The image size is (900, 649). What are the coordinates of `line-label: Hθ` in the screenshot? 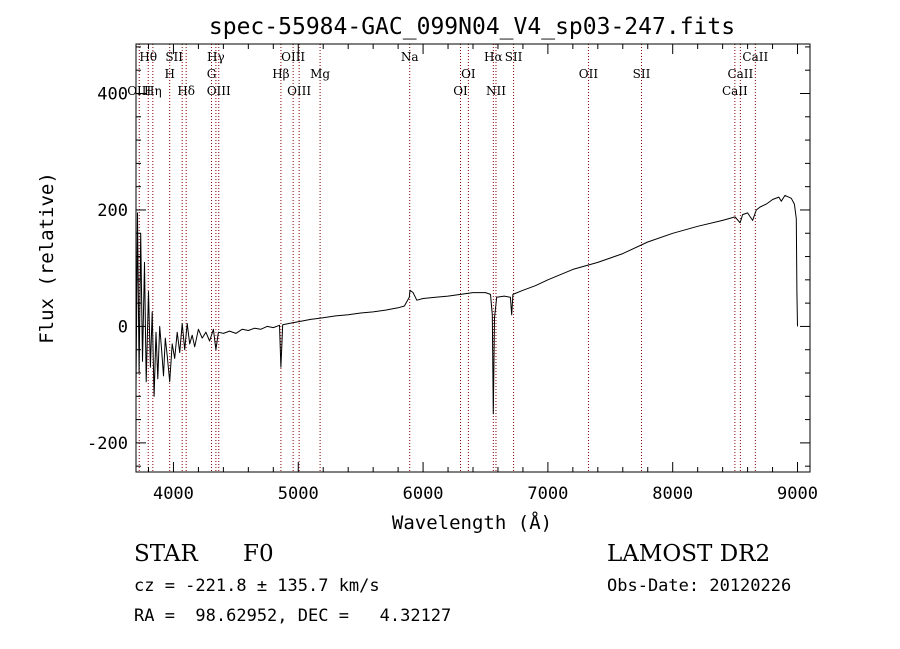 It's located at (148, 57).